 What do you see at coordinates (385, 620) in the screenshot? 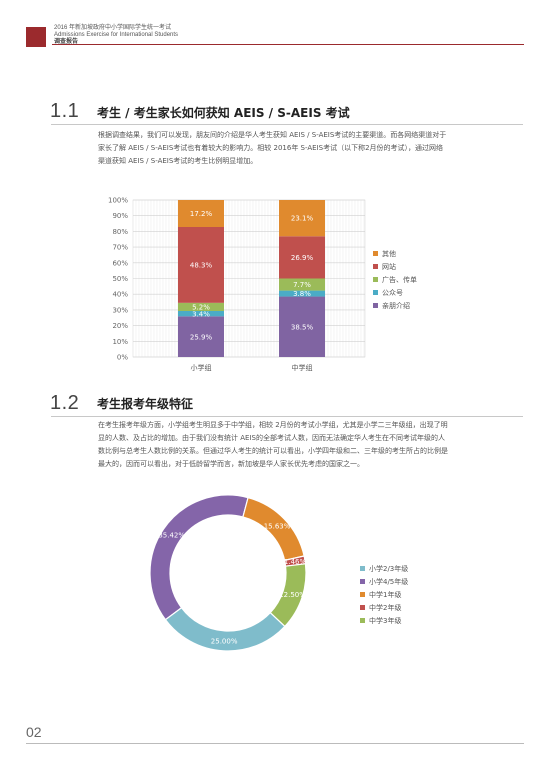
I see `legend-label: 中学3年级` at bounding box center [385, 620].